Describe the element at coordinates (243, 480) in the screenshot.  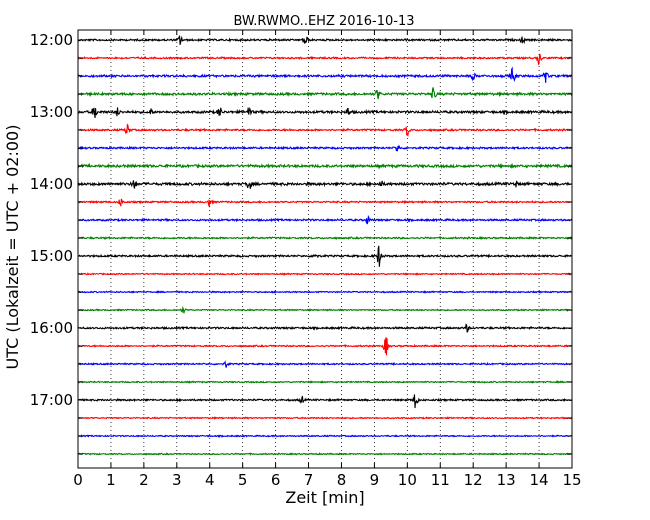
I see `x-tick-label: 5` at that location.